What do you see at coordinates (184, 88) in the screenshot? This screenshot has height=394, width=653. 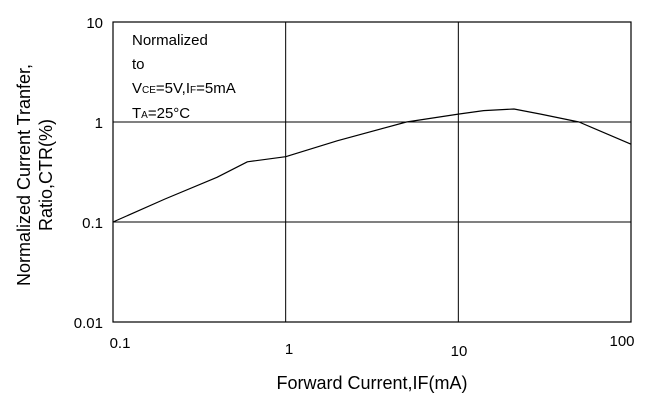 I see `note-line-conditions: VCE=5V,IF=5mA` at bounding box center [184, 88].